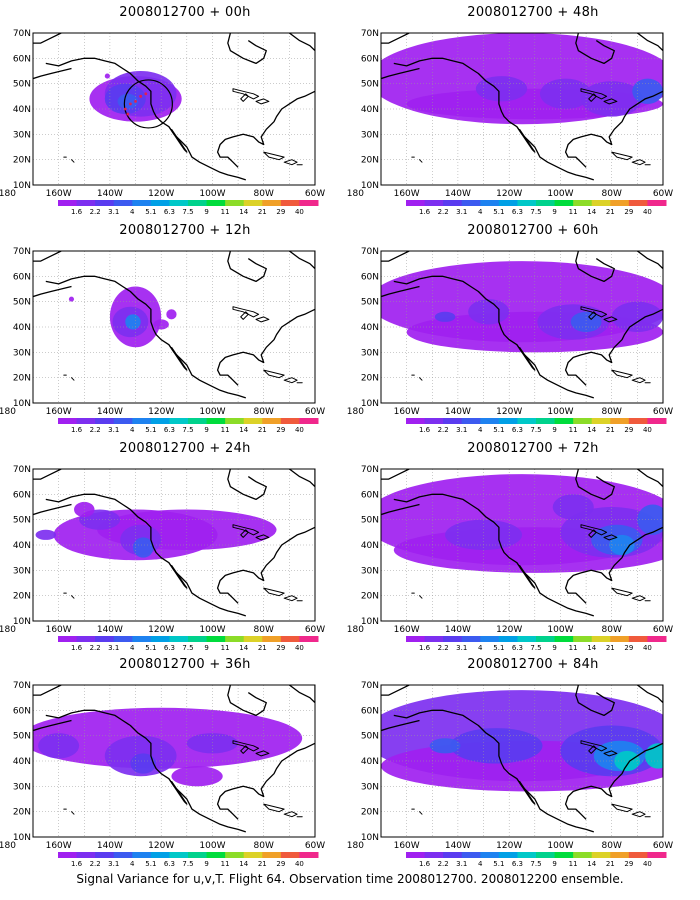 The width and height of the screenshot is (700, 900). What do you see at coordinates (370, 59) in the screenshot?
I see `lat-tick-label: 60N` at bounding box center [370, 59].